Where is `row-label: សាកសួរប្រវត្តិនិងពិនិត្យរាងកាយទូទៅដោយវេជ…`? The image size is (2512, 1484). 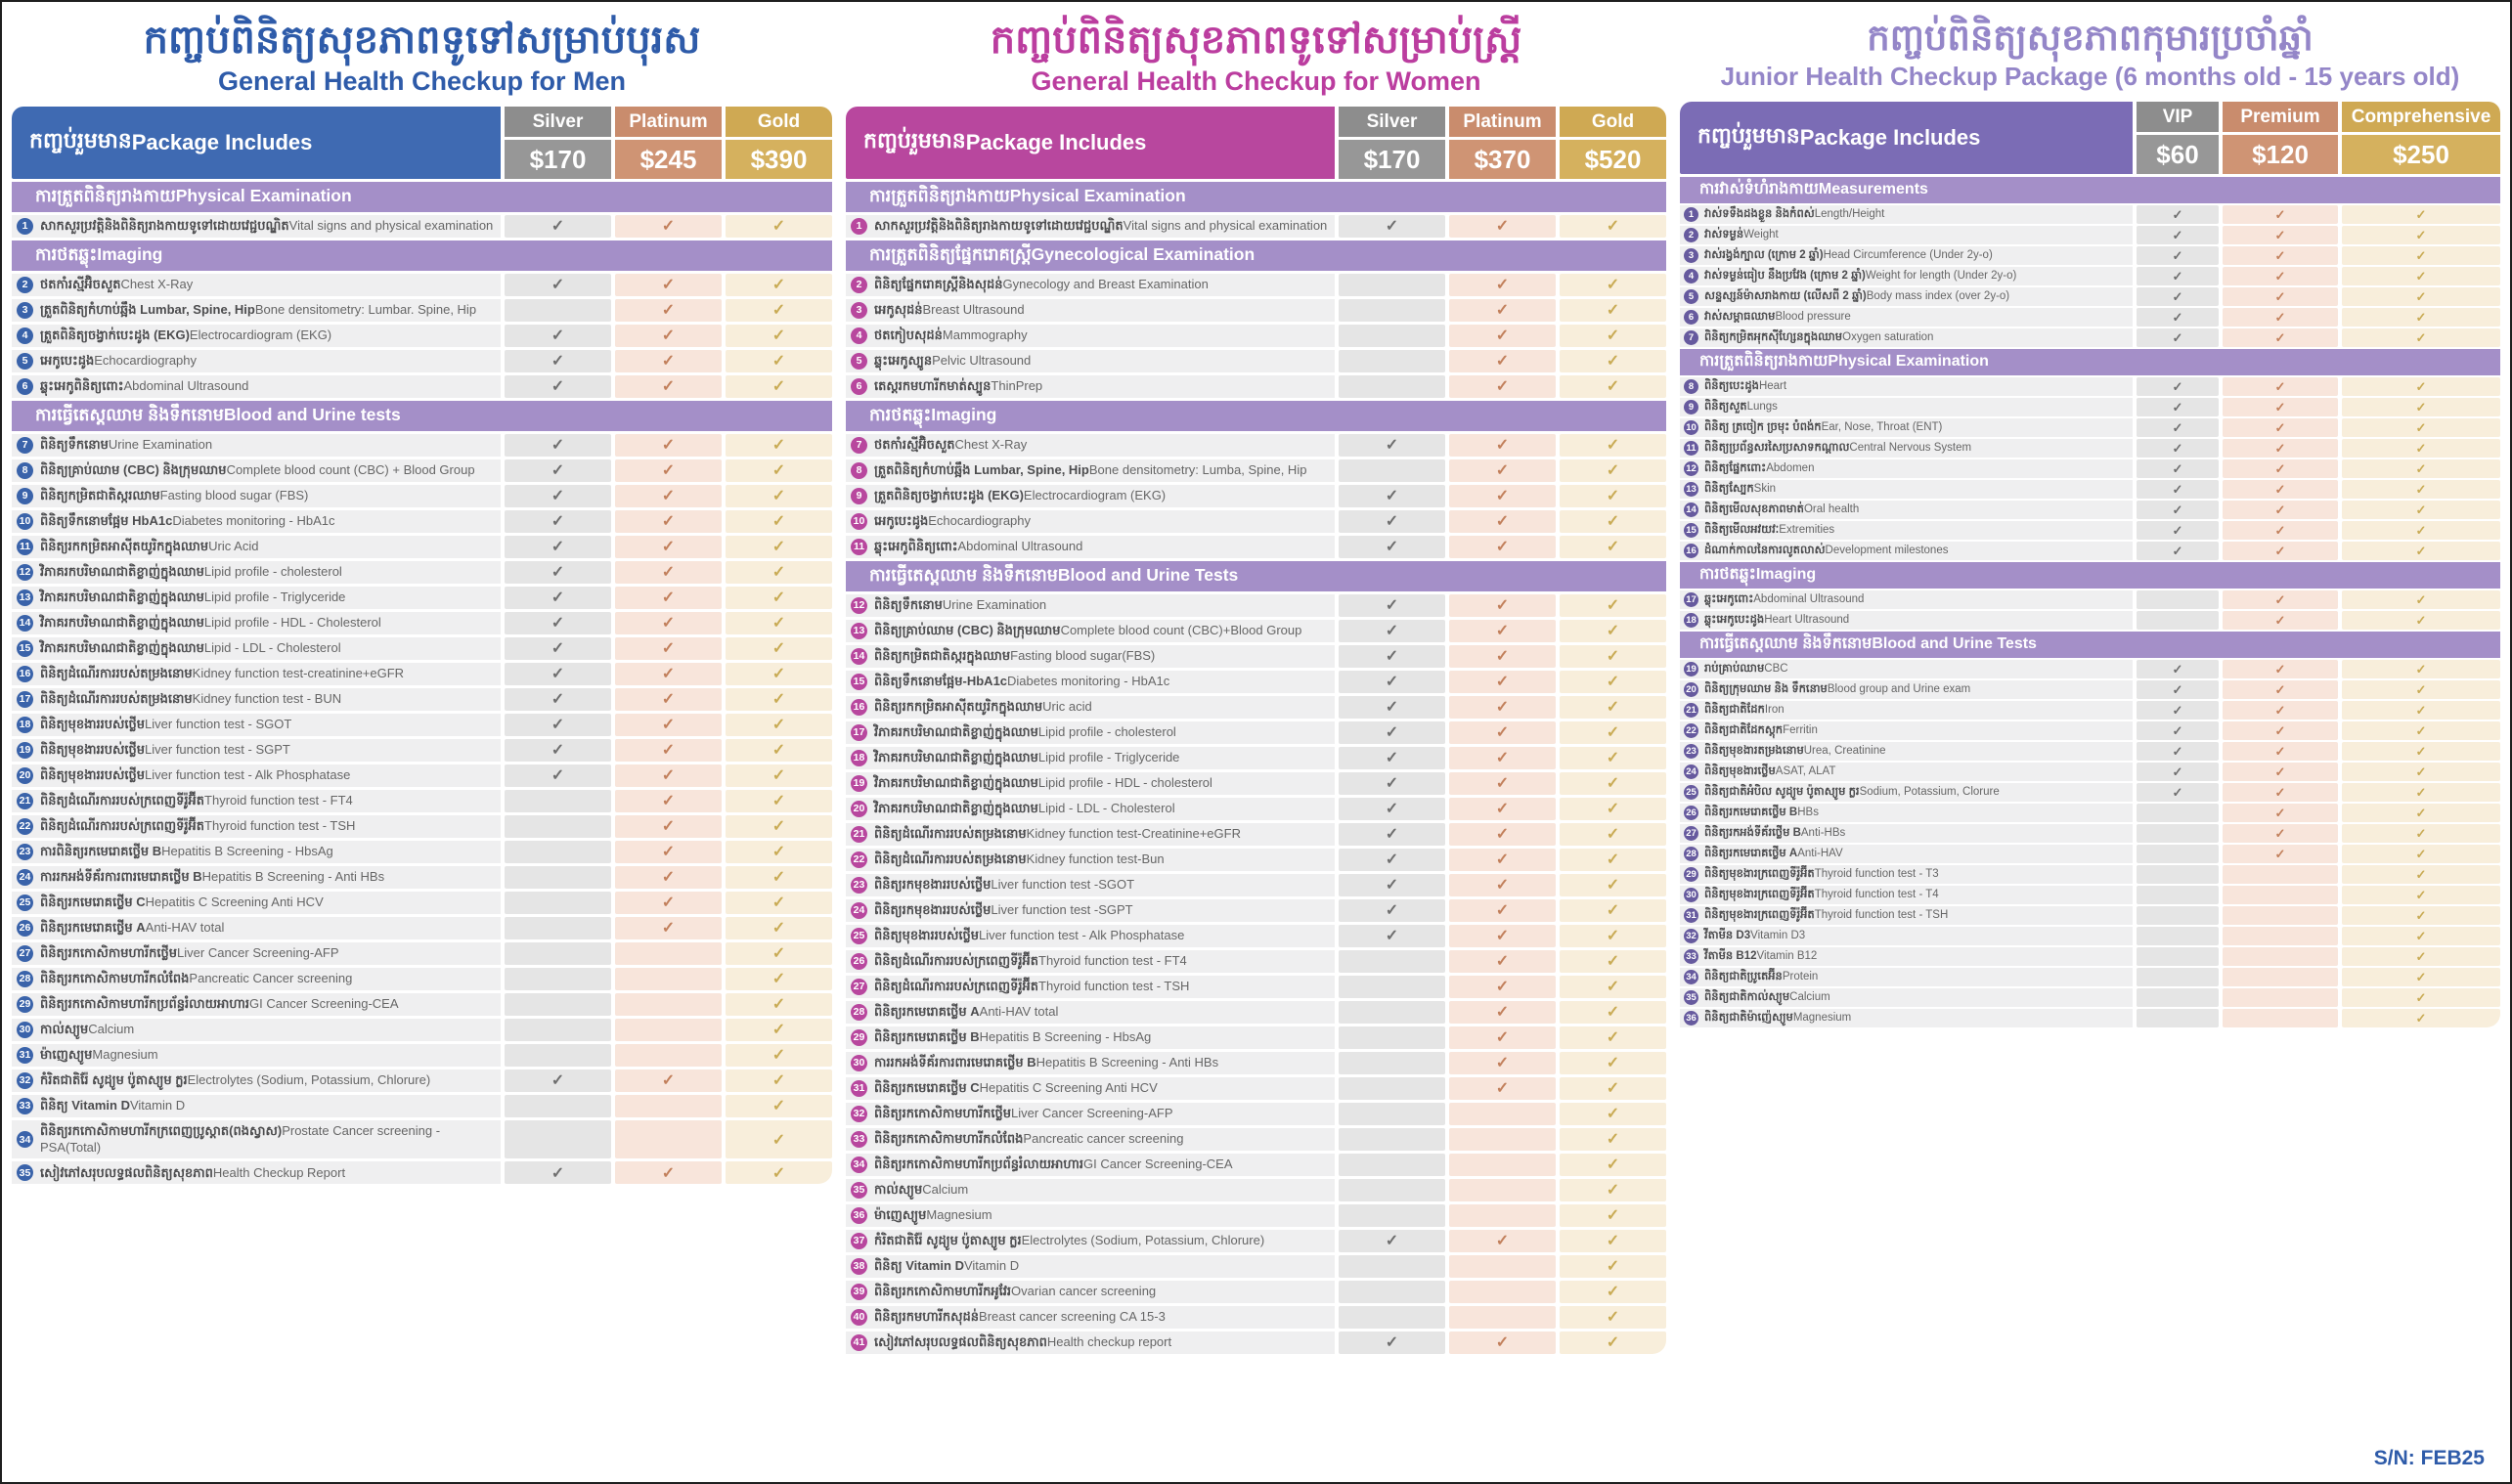 row-label: សាកសួរប្រវត្តិនិងពិនិត្យរាងកាយទូទៅដោយវេជ… is located at coordinates (267, 225).